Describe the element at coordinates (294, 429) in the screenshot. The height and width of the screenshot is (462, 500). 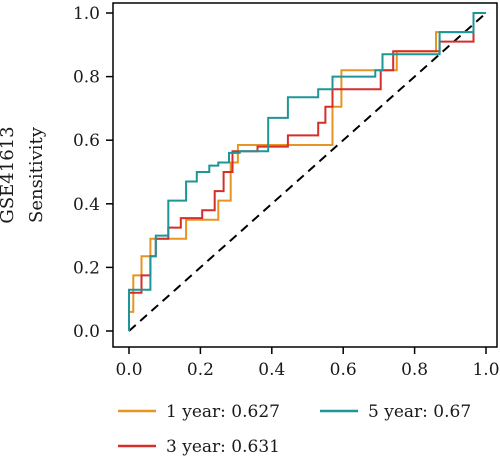
I see `legend: 1 year: 0.627 3 year: 0.631 5 year: 0.67` at that location.